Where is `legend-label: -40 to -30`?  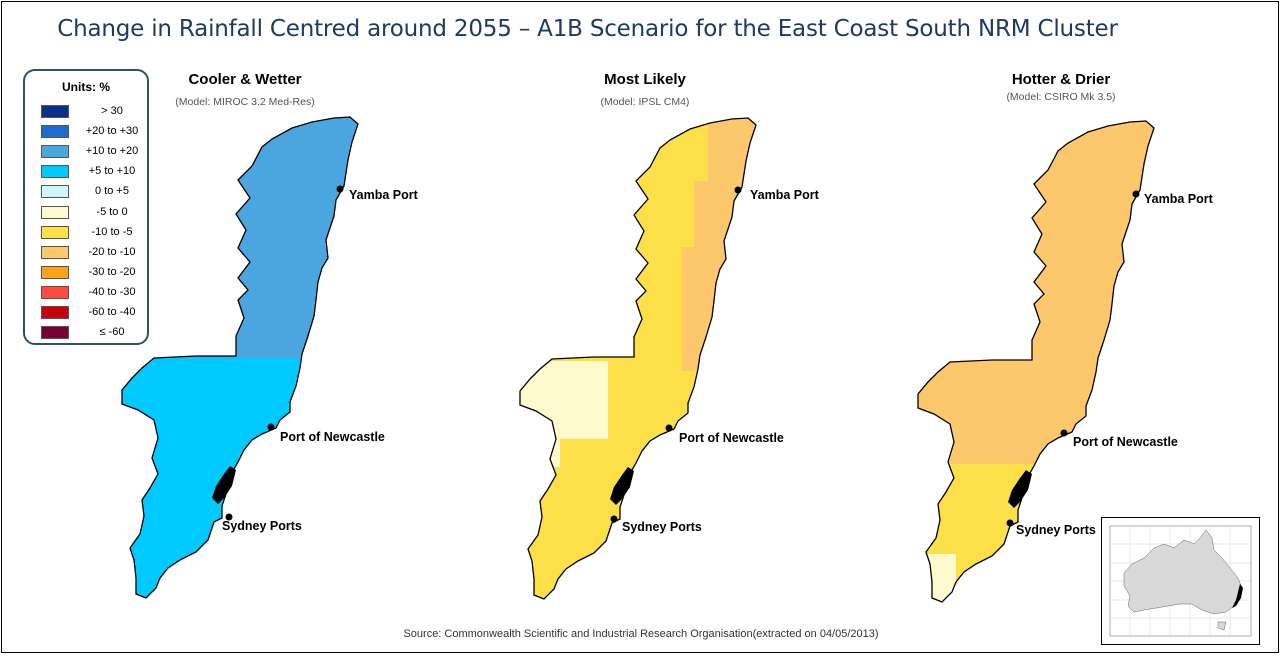 legend-label: -40 to -30 is located at coordinates (112, 291).